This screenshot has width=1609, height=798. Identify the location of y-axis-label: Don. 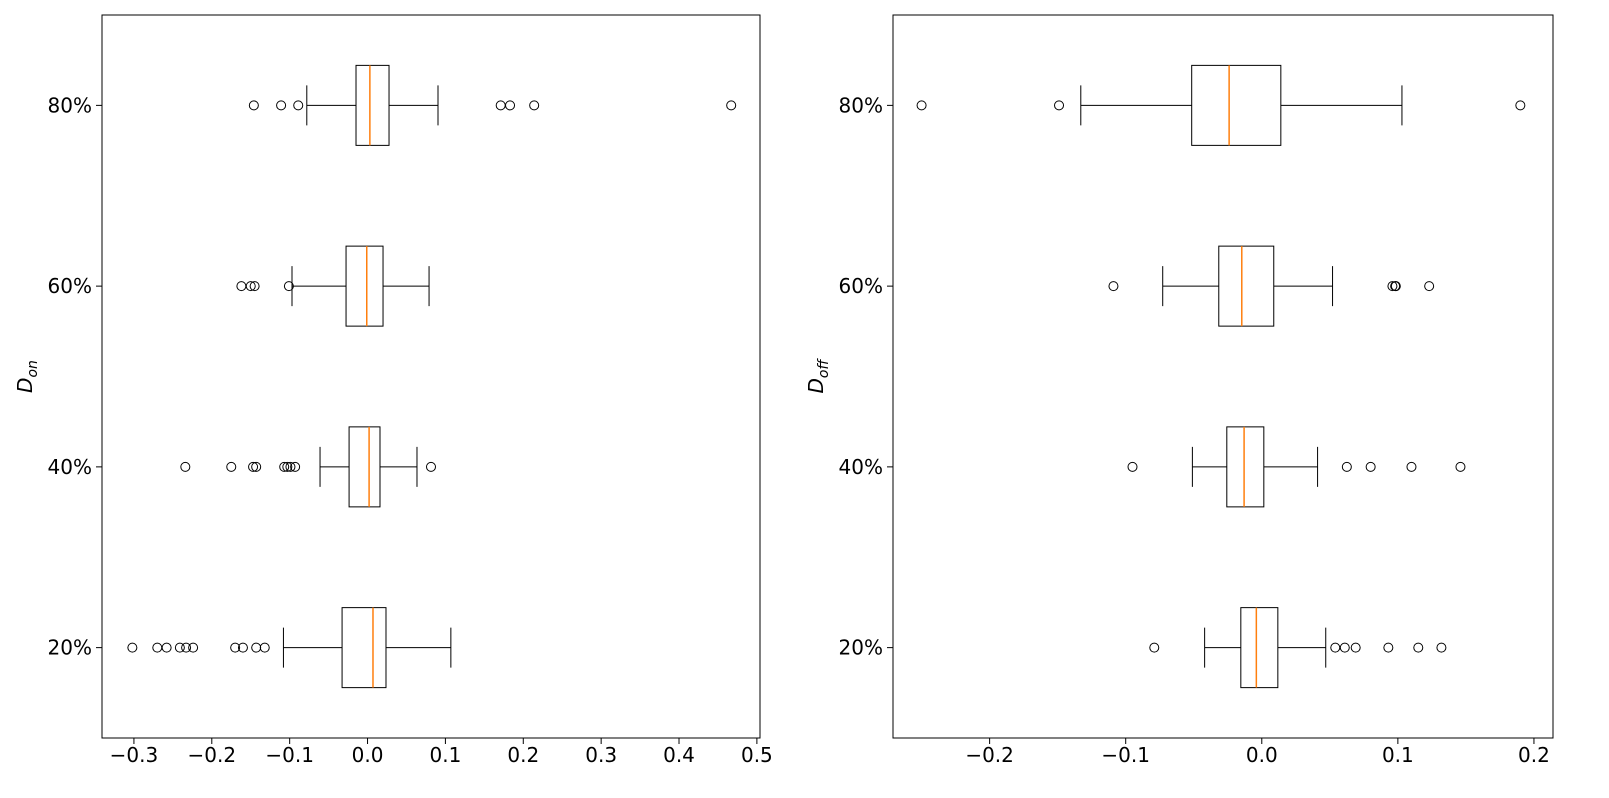
(27, 376).